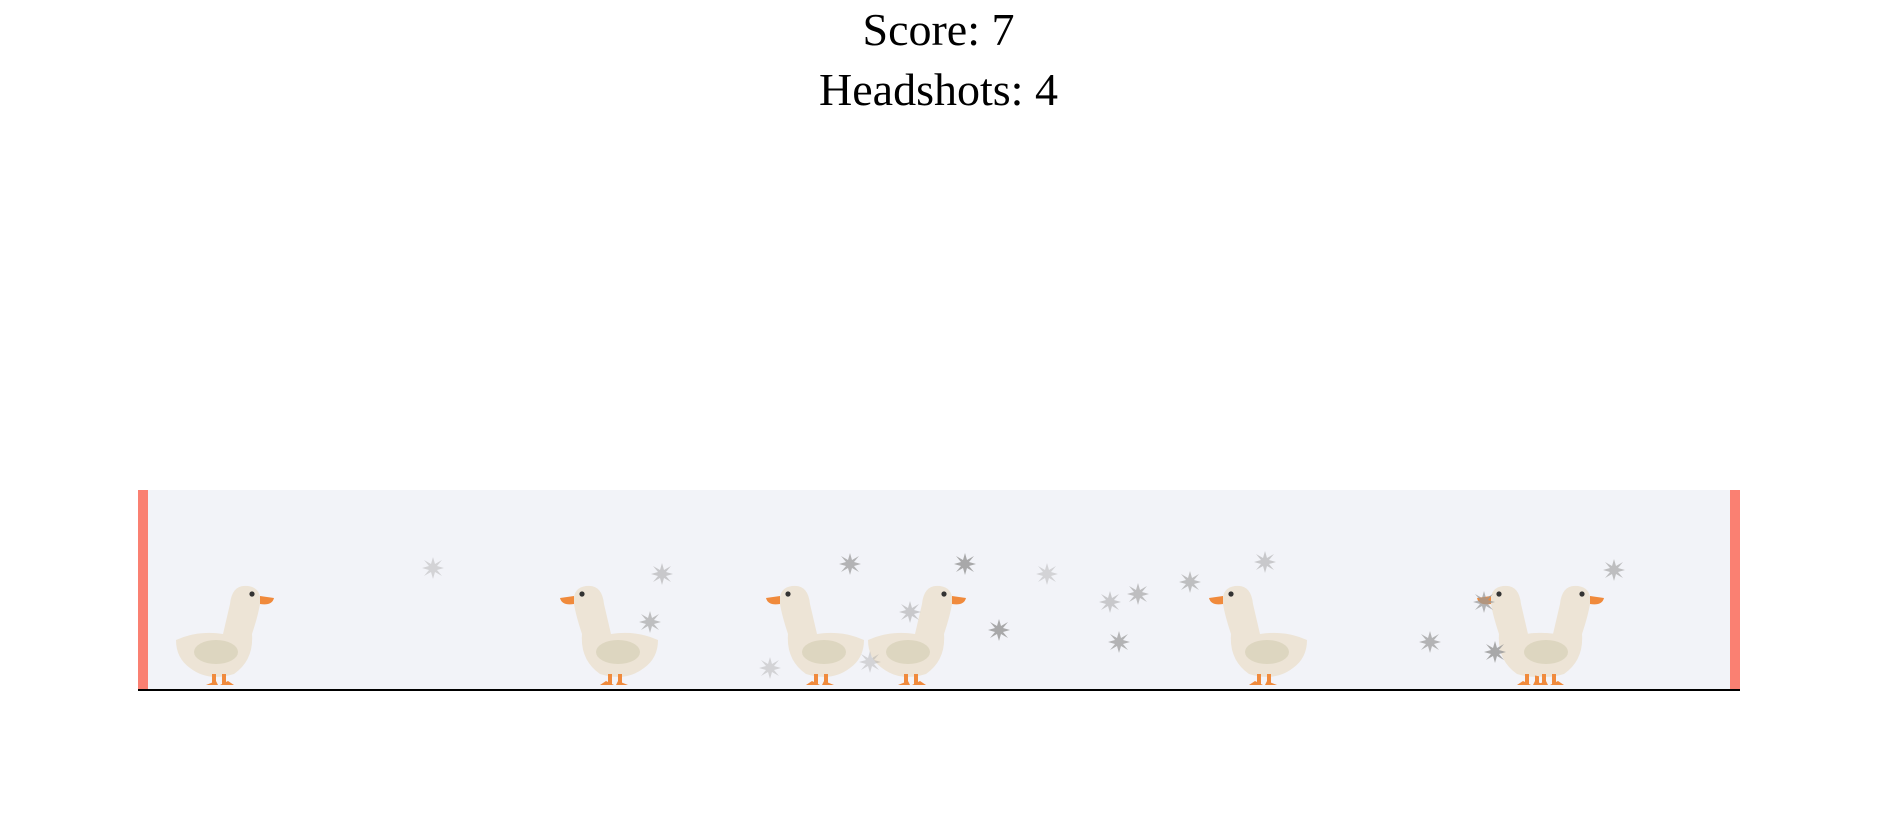 The image size is (1877, 836). Describe the element at coordinates (1003, 29) in the screenshot. I see `score-value: 7` at that location.